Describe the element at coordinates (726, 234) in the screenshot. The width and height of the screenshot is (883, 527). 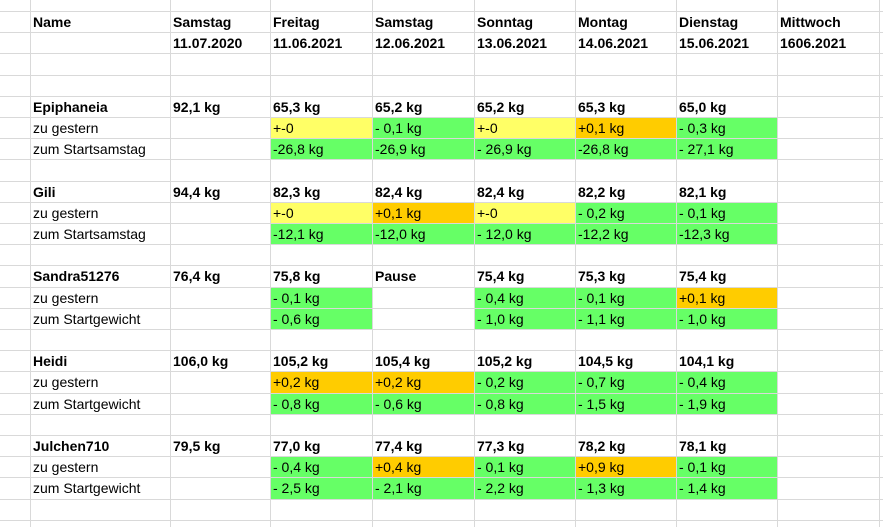
I see `change-cell: -12,3 kg` at that location.